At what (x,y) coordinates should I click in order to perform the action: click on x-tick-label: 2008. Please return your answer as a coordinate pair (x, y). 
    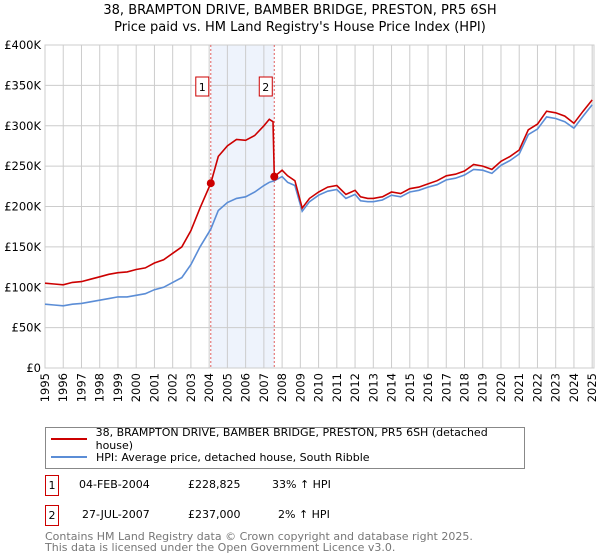
    Looking at the image, I should click on (282, 387).